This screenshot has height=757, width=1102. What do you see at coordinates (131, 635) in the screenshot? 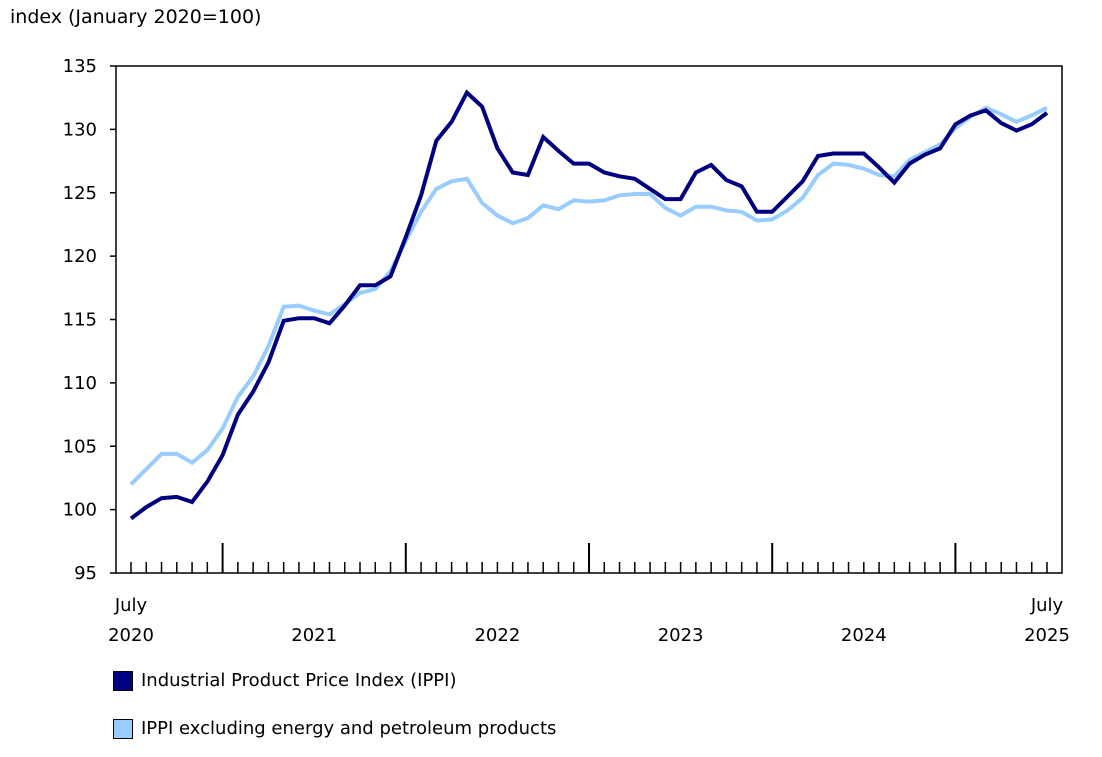
I see `x-tick-label: 2020` at bounding box center [131, 635].